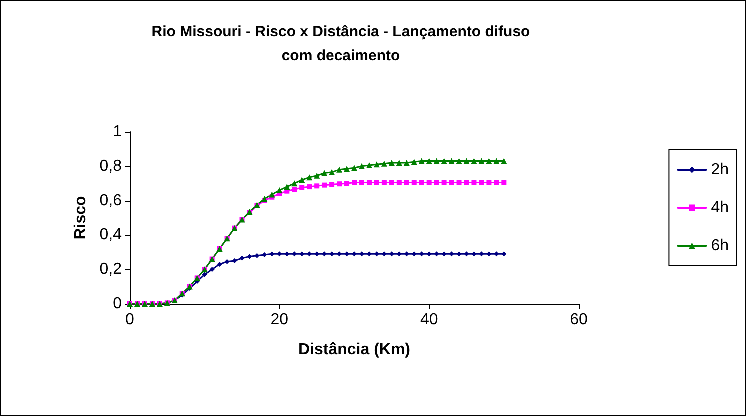 Image resolution: width=746 pixels, height=416 pixels. What do you see at coordinates (130, 320) in the screenshot?
I see `x-tick-label: 0` at bounding box center [130, 320].